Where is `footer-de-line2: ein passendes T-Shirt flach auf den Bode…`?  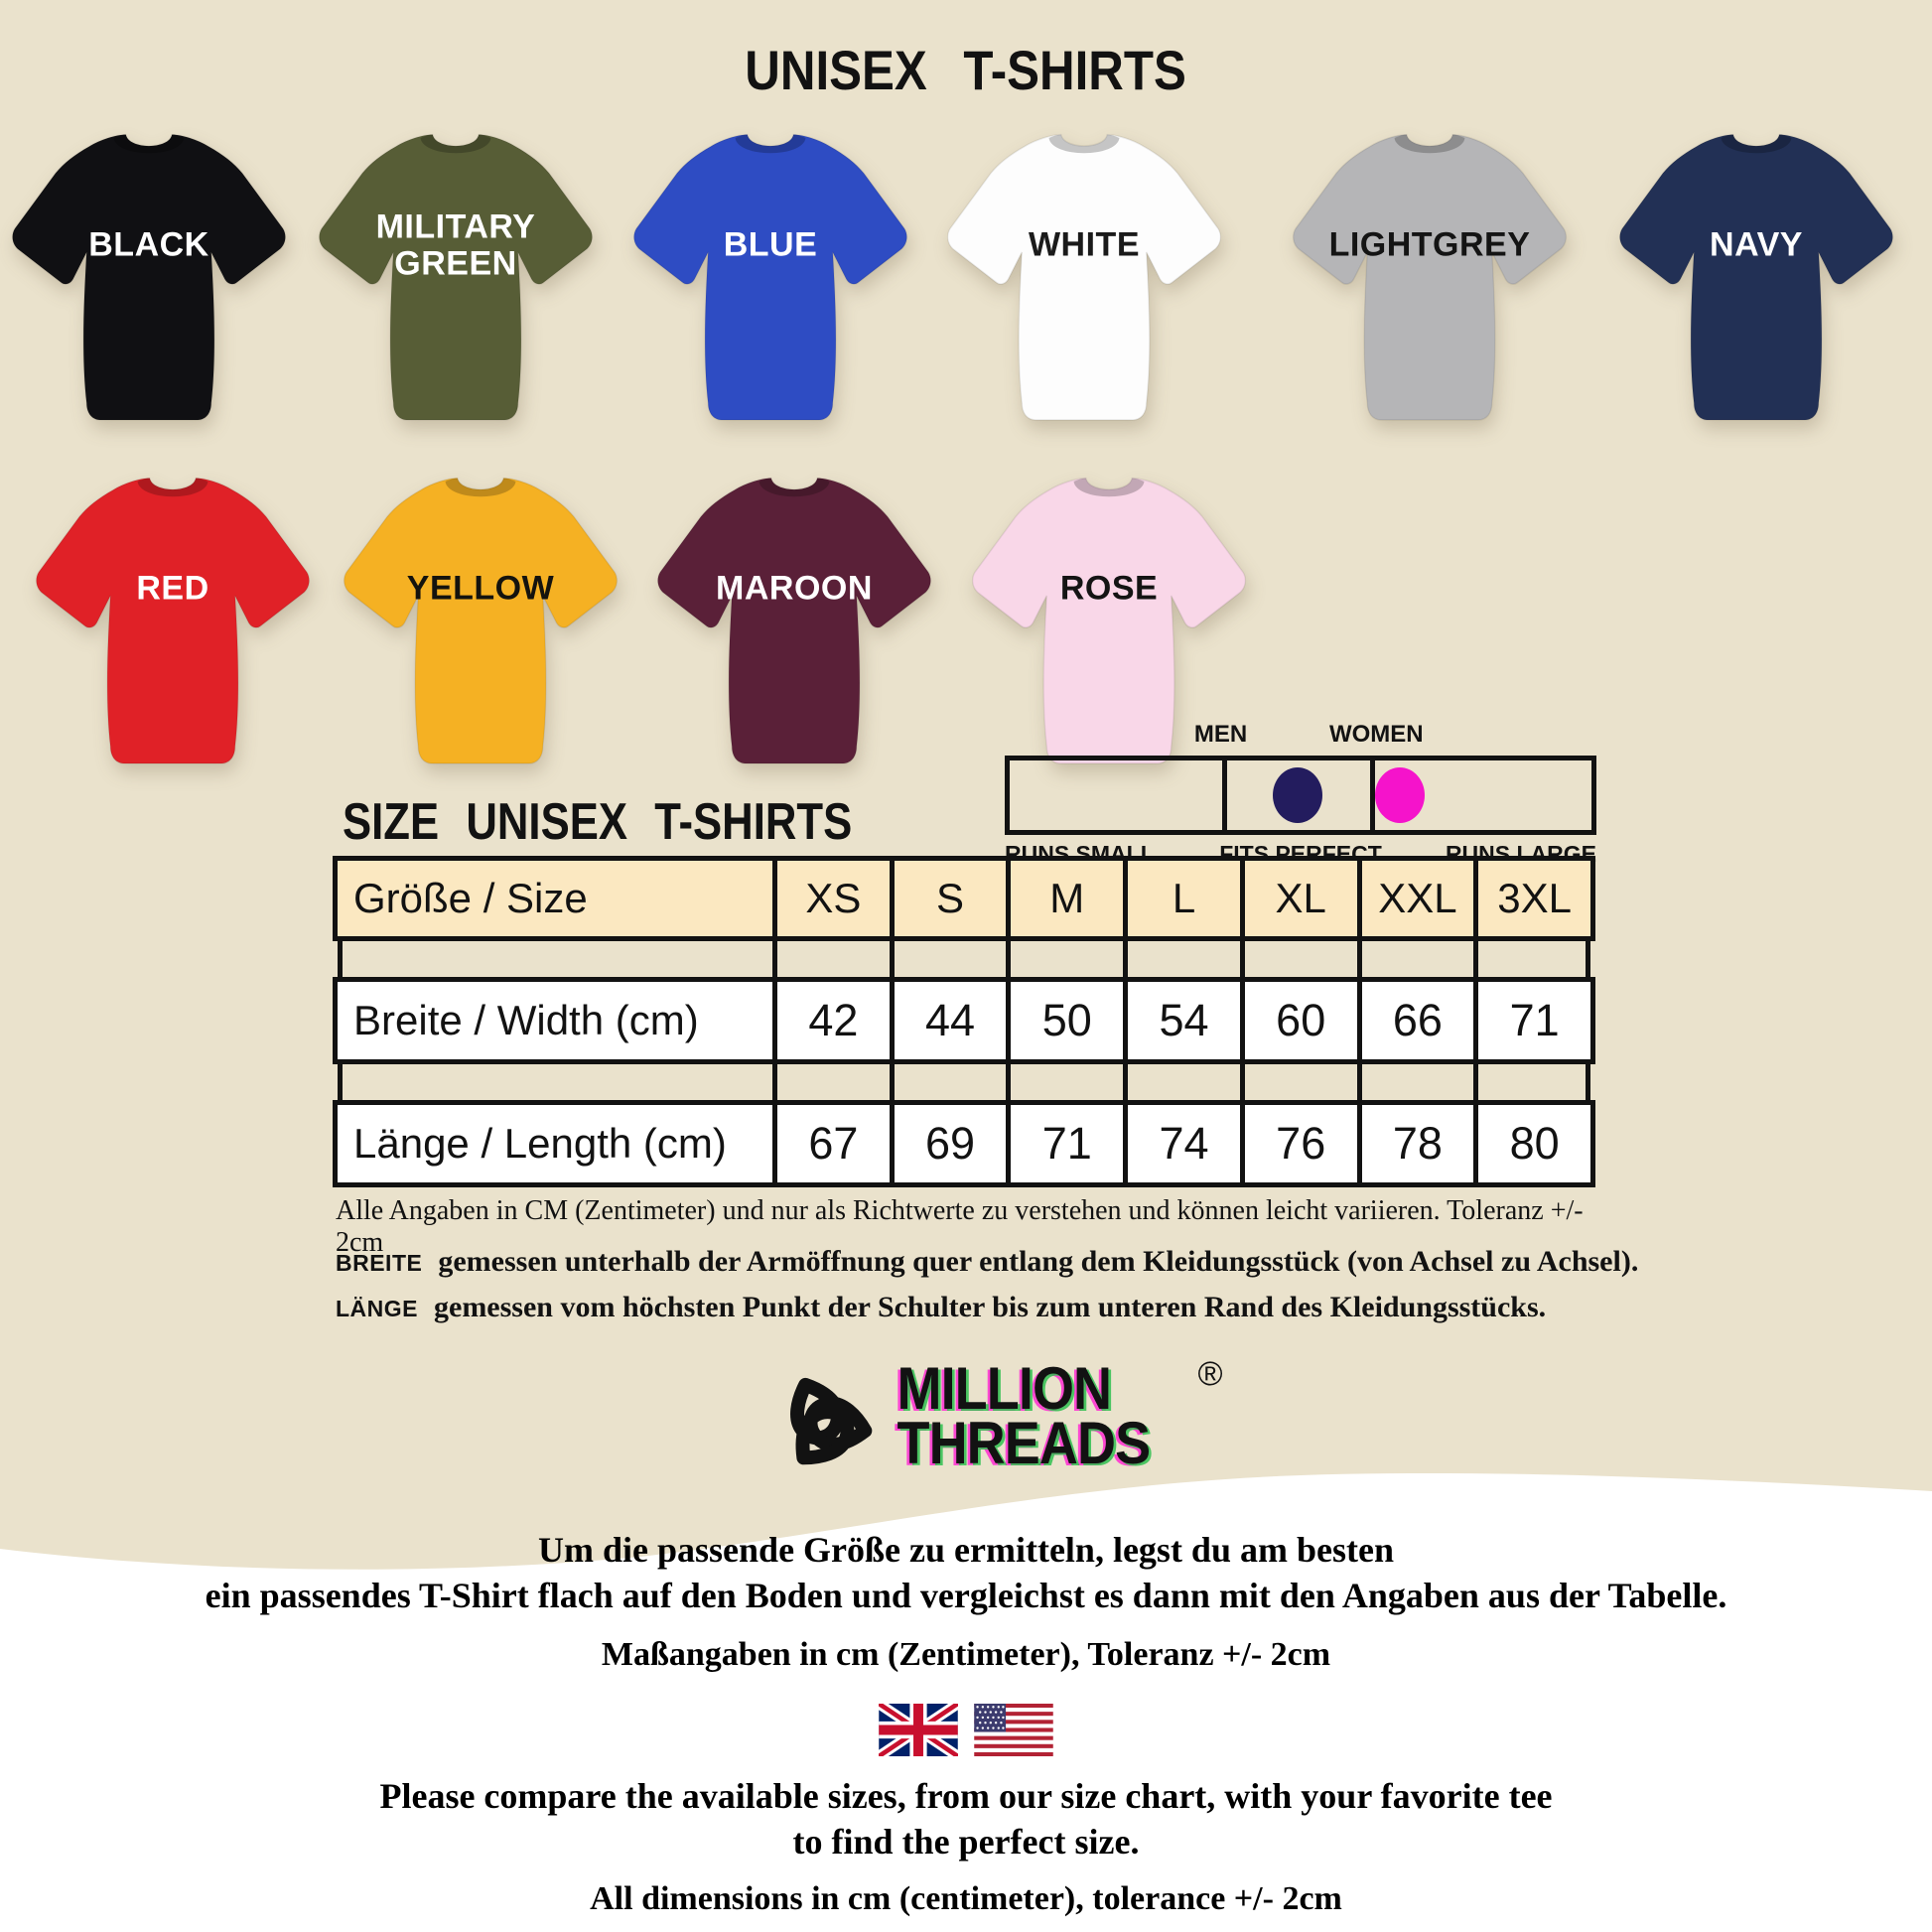
footer-de-line2: ein passendes T-Shirt flach auf den Bode… is located at coordinates (966, 1595).